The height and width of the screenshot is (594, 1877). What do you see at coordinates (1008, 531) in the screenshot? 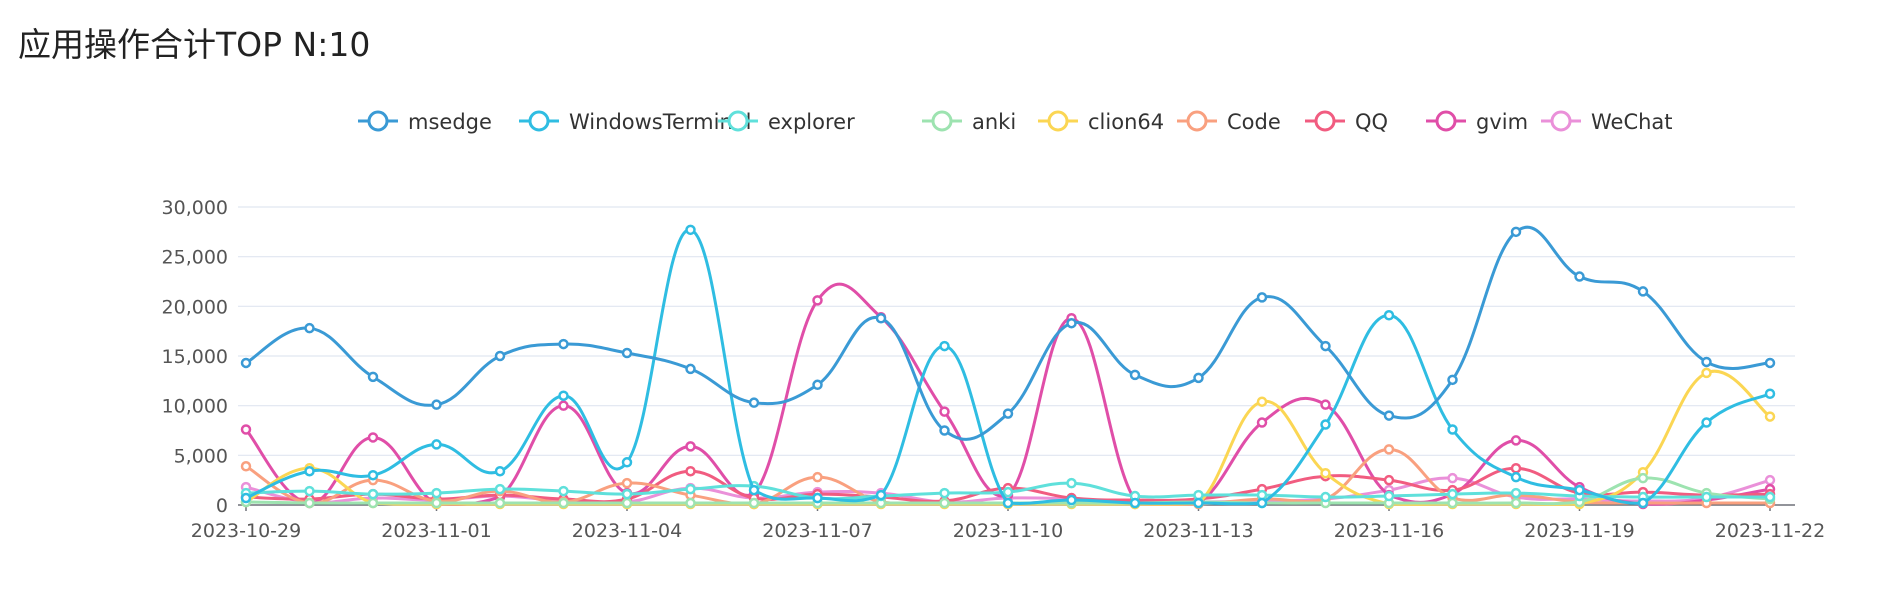
I see `x-tick-label: 2023-11-10` at bounding box center [1008, 531].